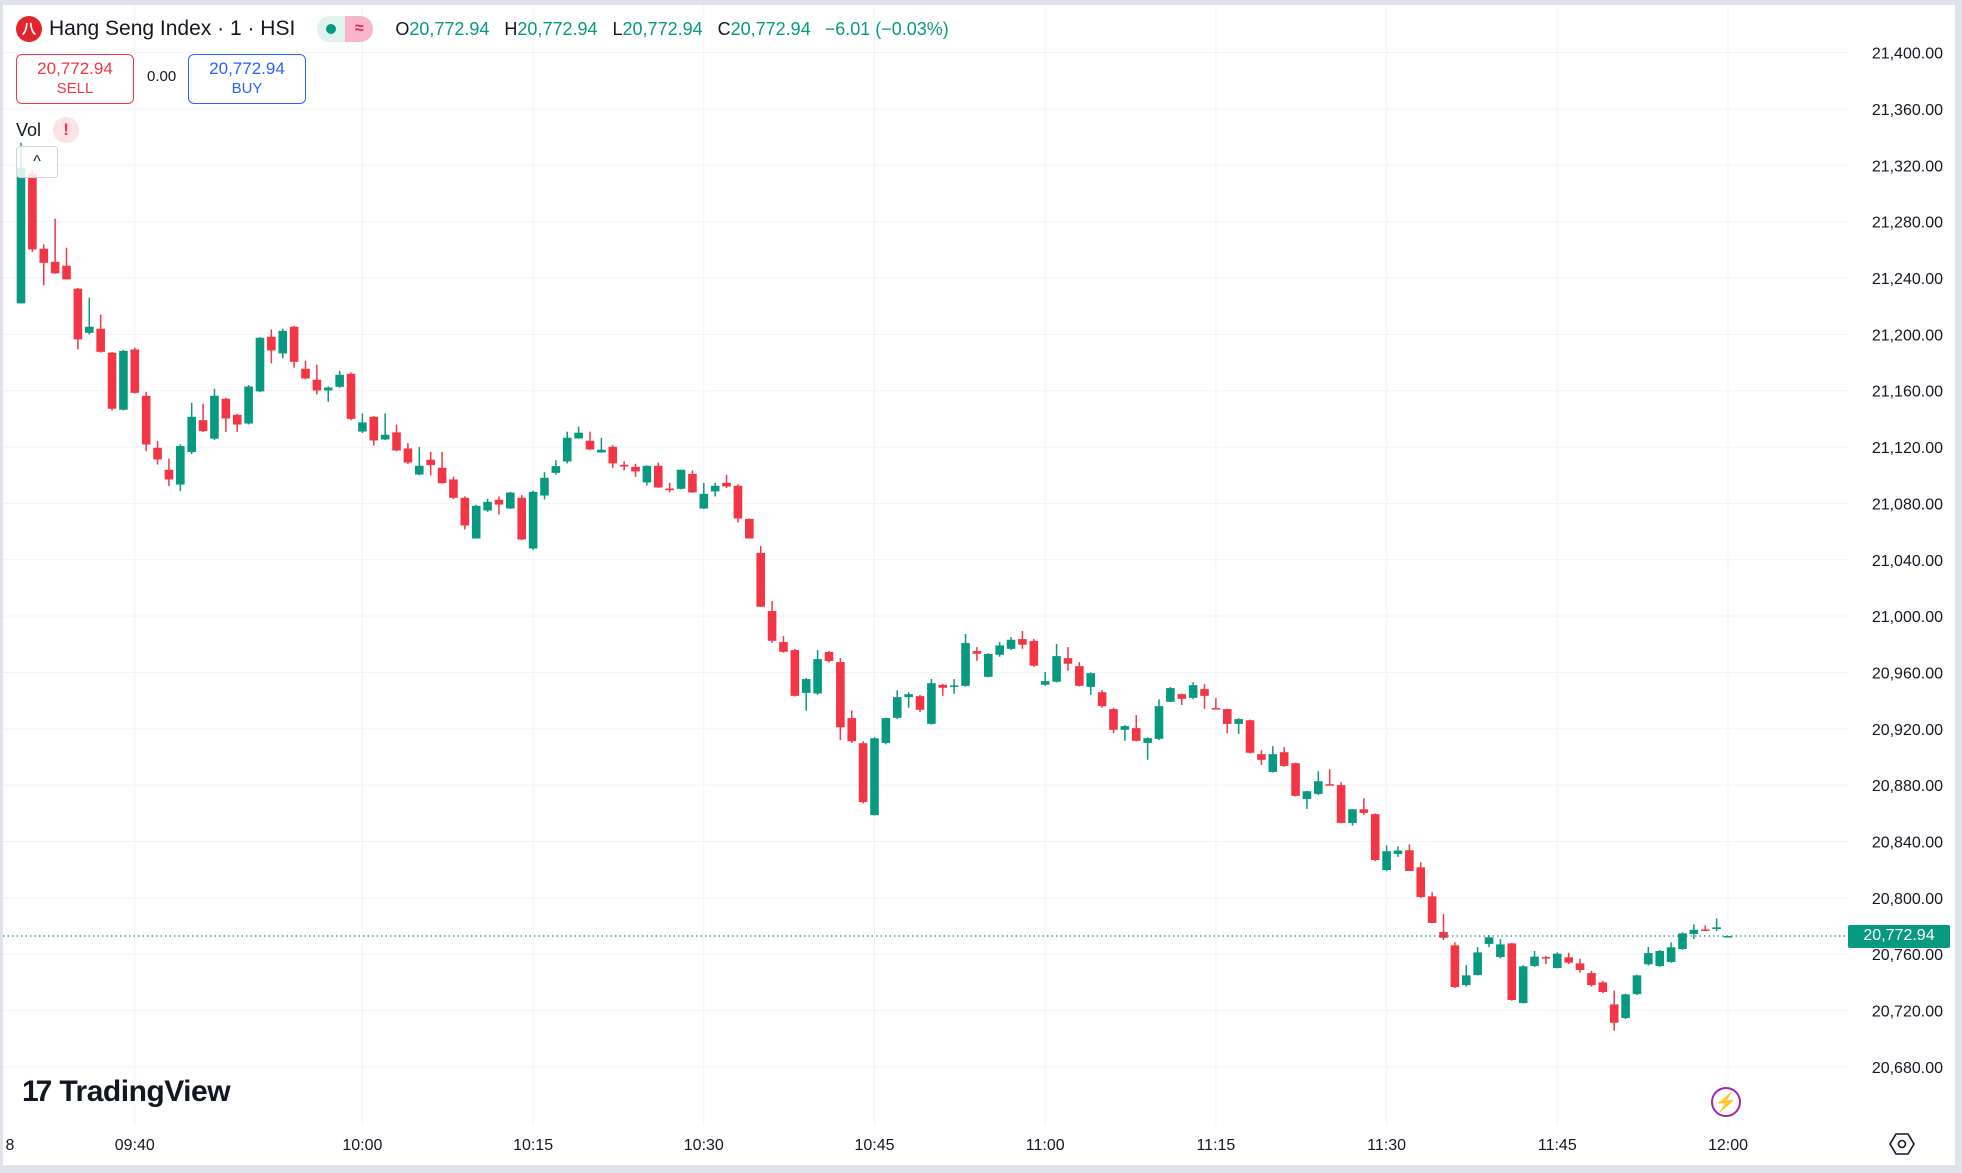 This screenshot has height=1173, width=1962. What do you see at coordinates (75, 88) in the screenshot?
I see `sell-label: SELL` at bounding box center [75, 88].